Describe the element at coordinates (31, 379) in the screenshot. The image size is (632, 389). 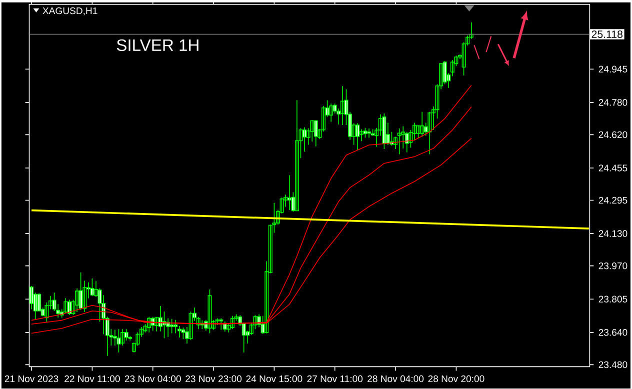
I see `x-tick-label: 21 Nov 2023` at that location.